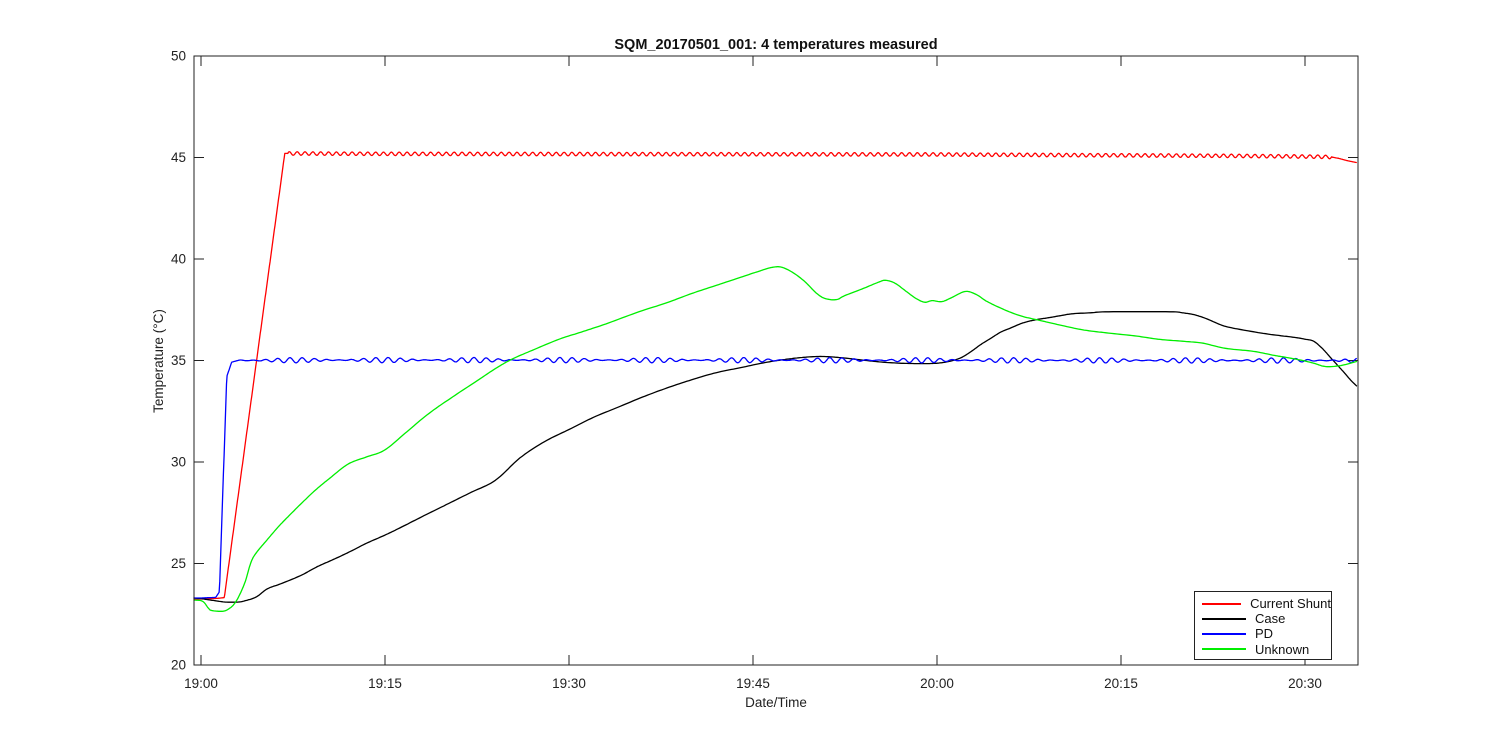 The width and height of the screenshot is (1500, 750). Describe the element at coordinates (178, 563) in the screenshot. I see `y-tick-label: 25` at that location.